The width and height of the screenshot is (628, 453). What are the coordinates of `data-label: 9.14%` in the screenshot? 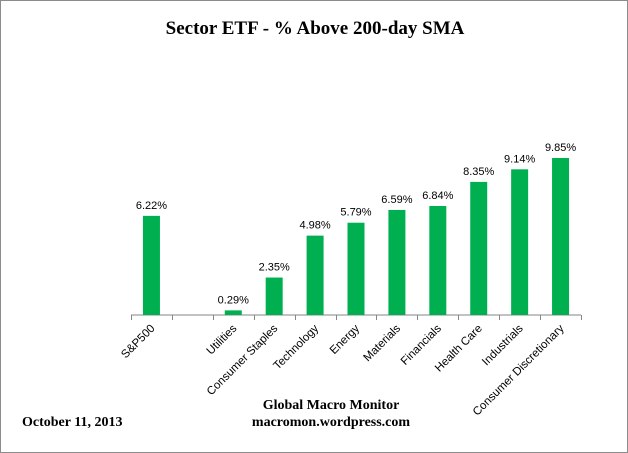 It's located at (519, 159).